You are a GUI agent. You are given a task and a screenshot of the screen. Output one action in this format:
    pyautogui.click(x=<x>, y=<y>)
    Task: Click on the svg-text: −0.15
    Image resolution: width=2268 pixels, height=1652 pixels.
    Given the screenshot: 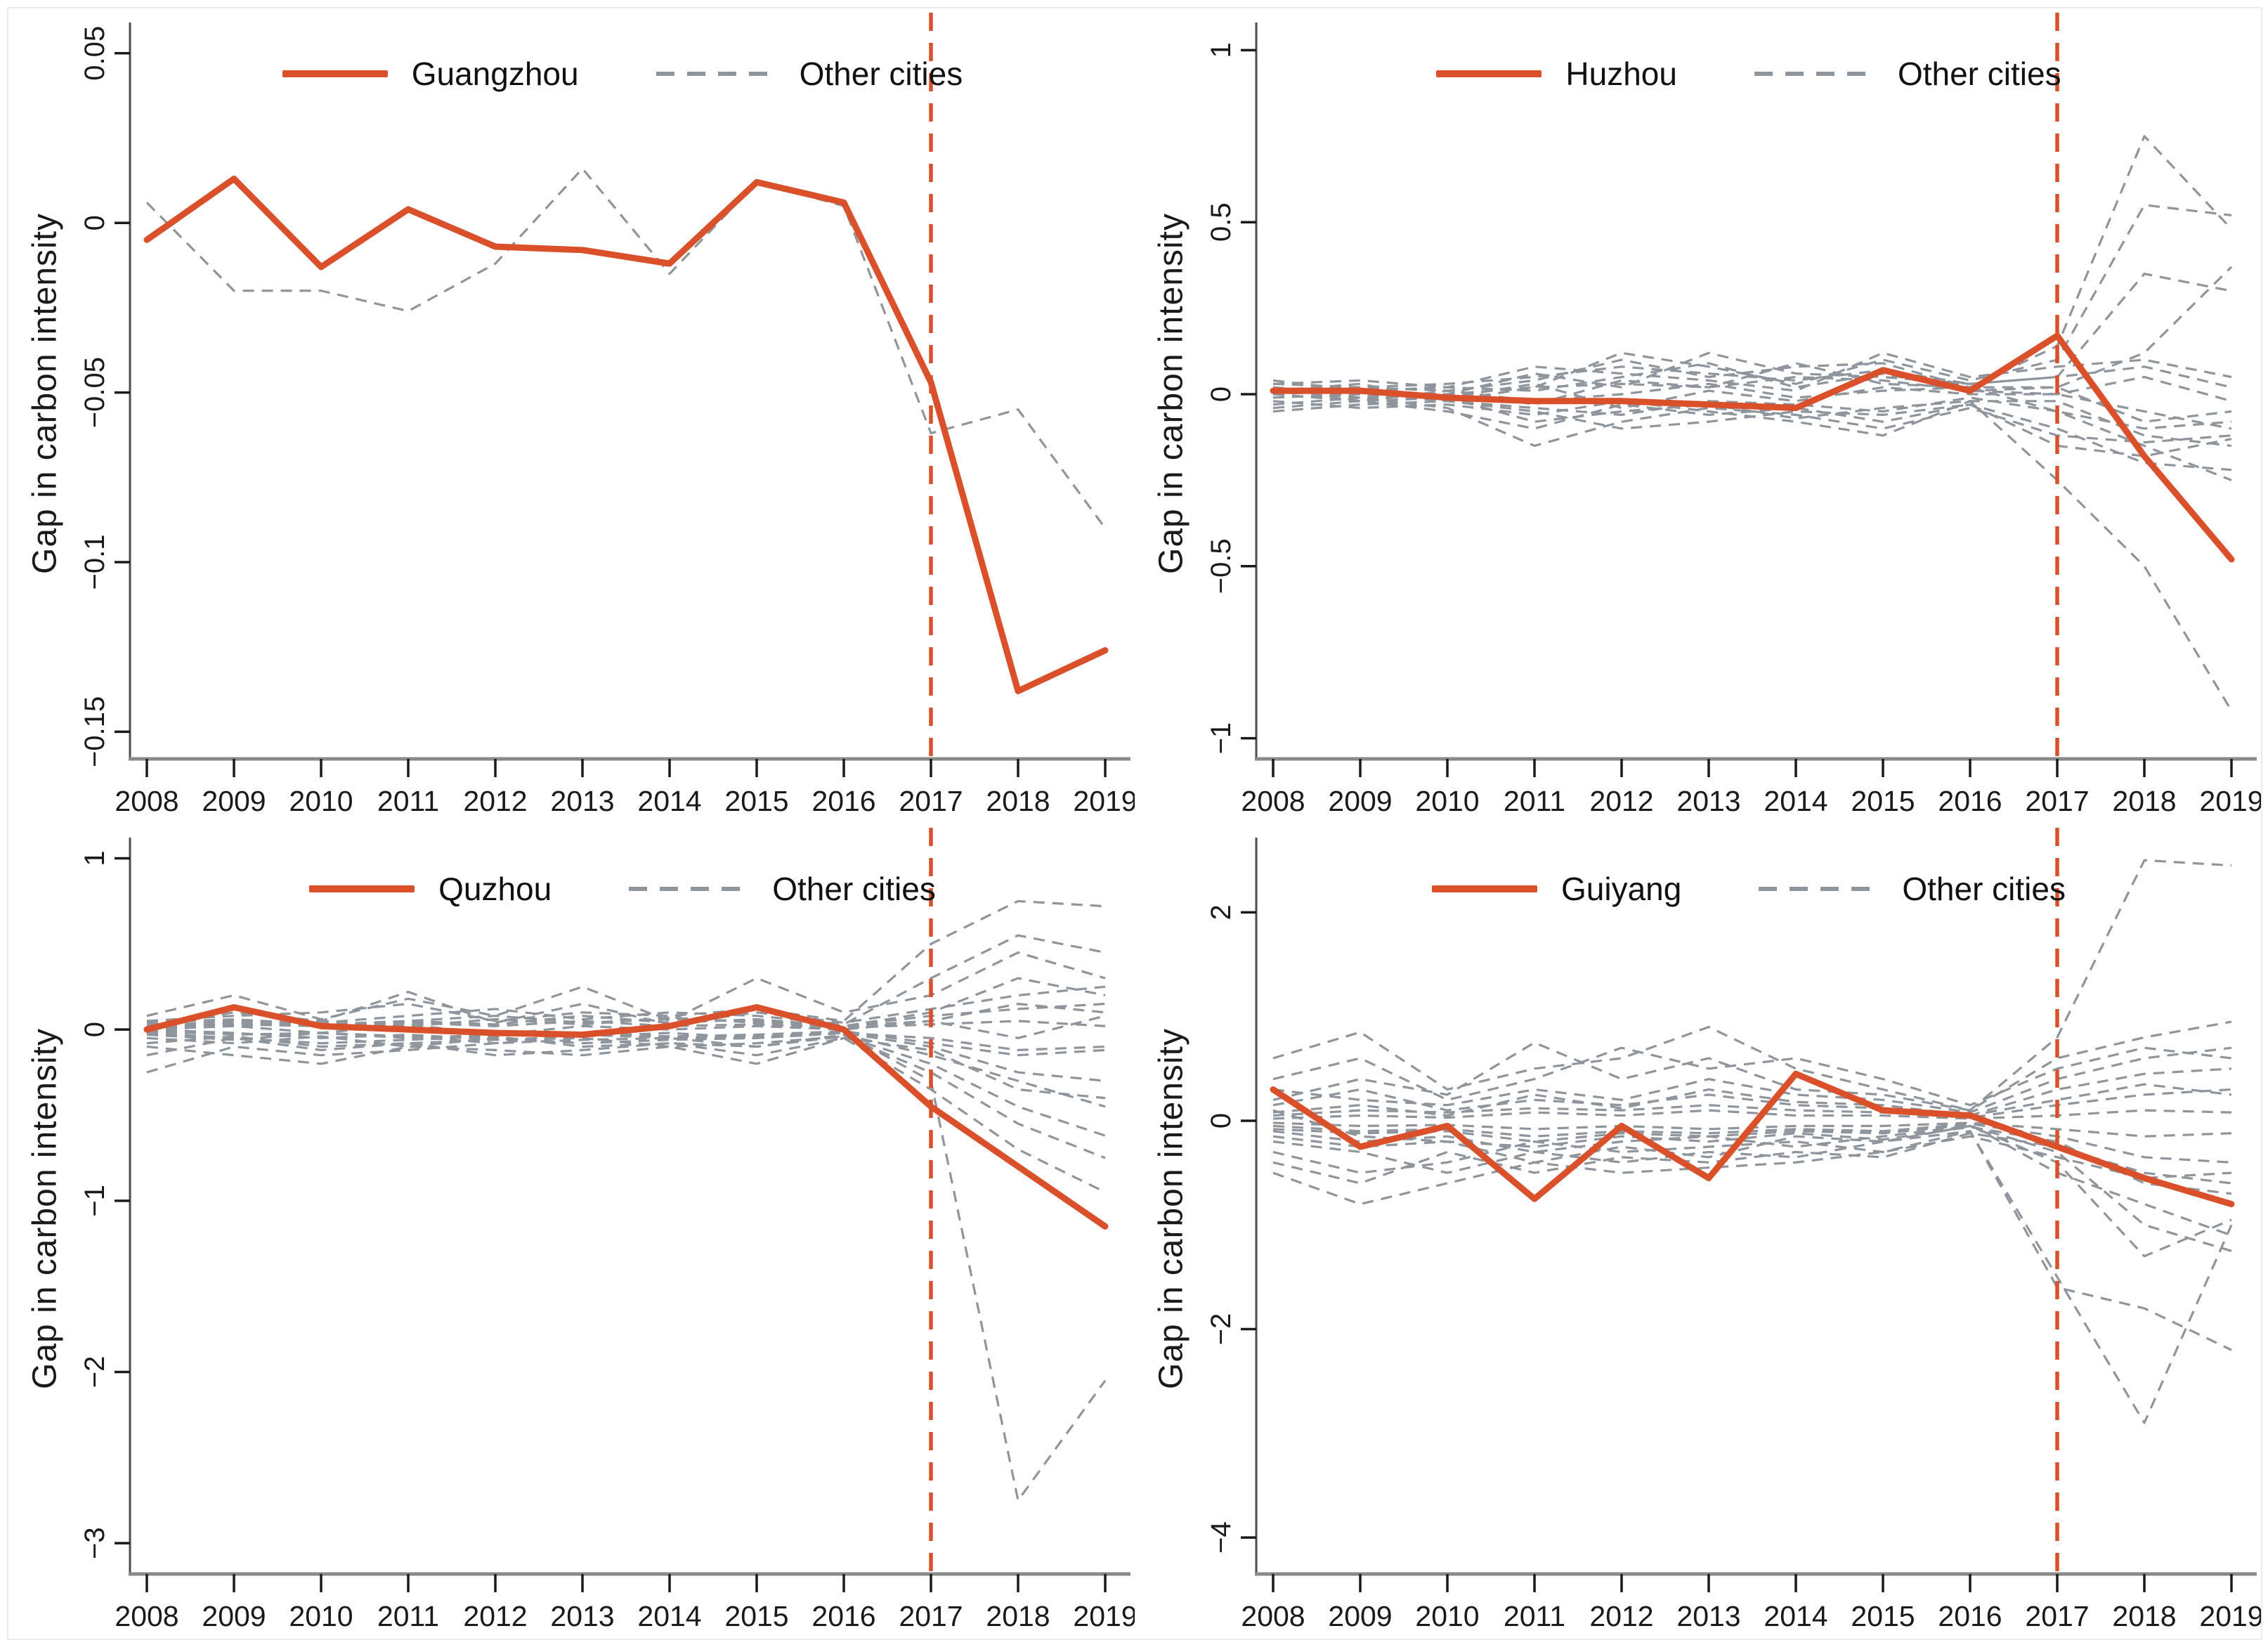 What is the action you would take?
    pyautogui.click(x=94, y=731)
    